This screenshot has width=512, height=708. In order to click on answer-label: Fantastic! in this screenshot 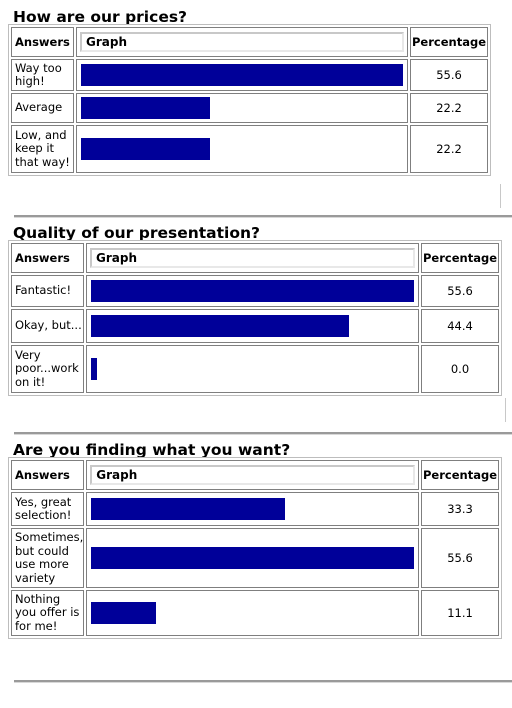, I will do `click(47, 291)`.